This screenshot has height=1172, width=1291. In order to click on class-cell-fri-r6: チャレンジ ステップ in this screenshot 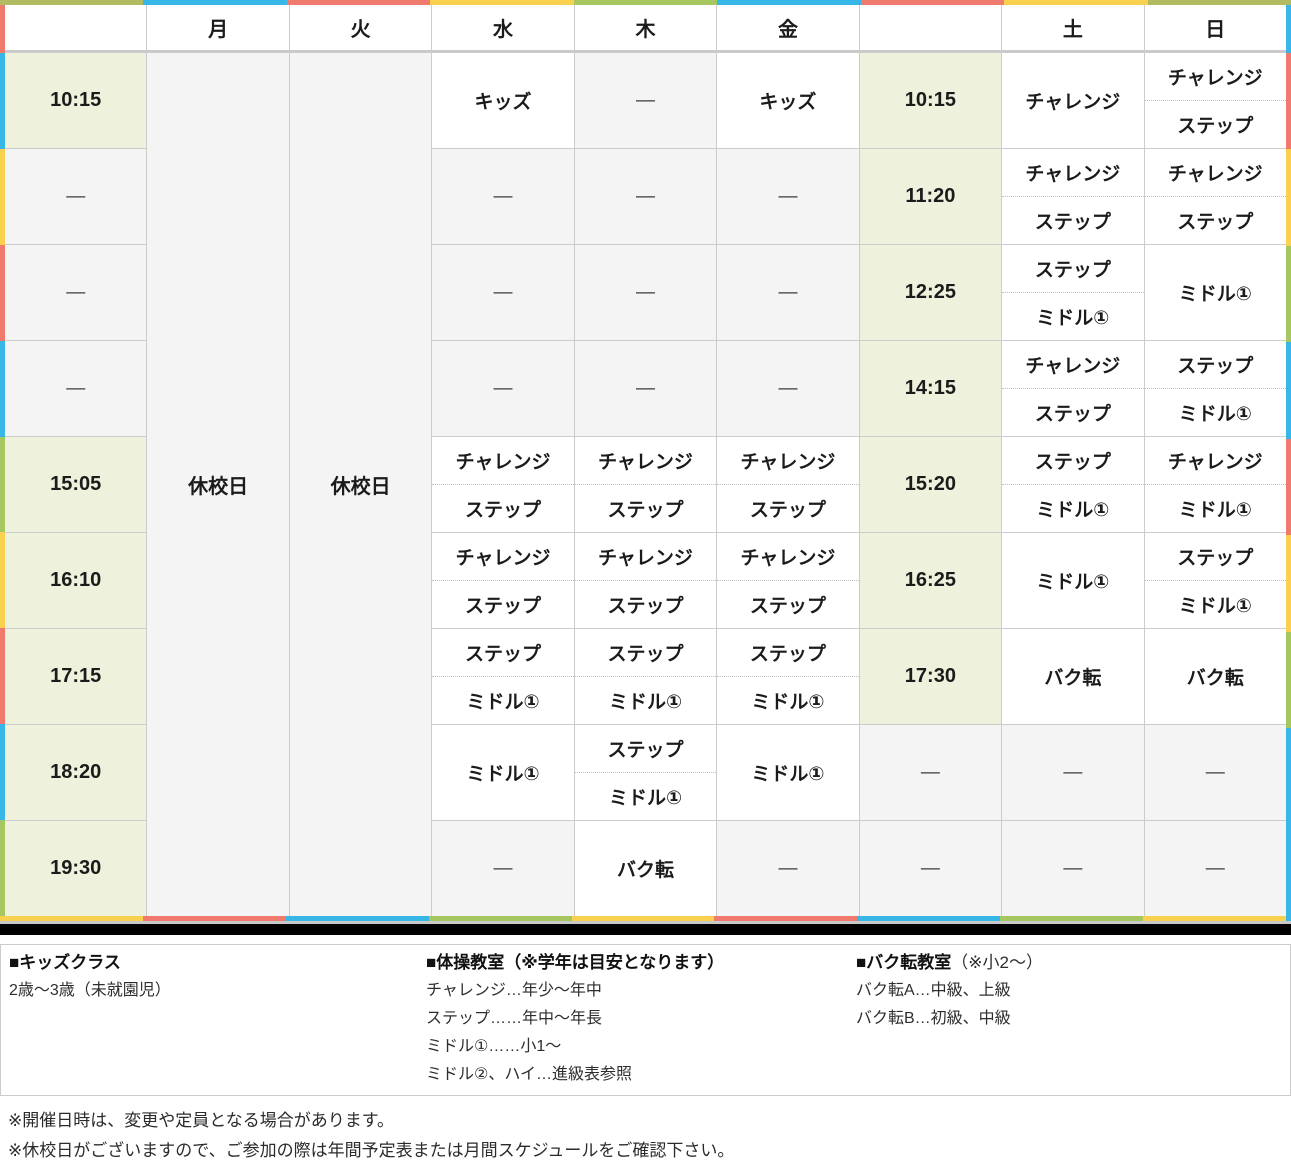, I will do `click(788, 580)`.